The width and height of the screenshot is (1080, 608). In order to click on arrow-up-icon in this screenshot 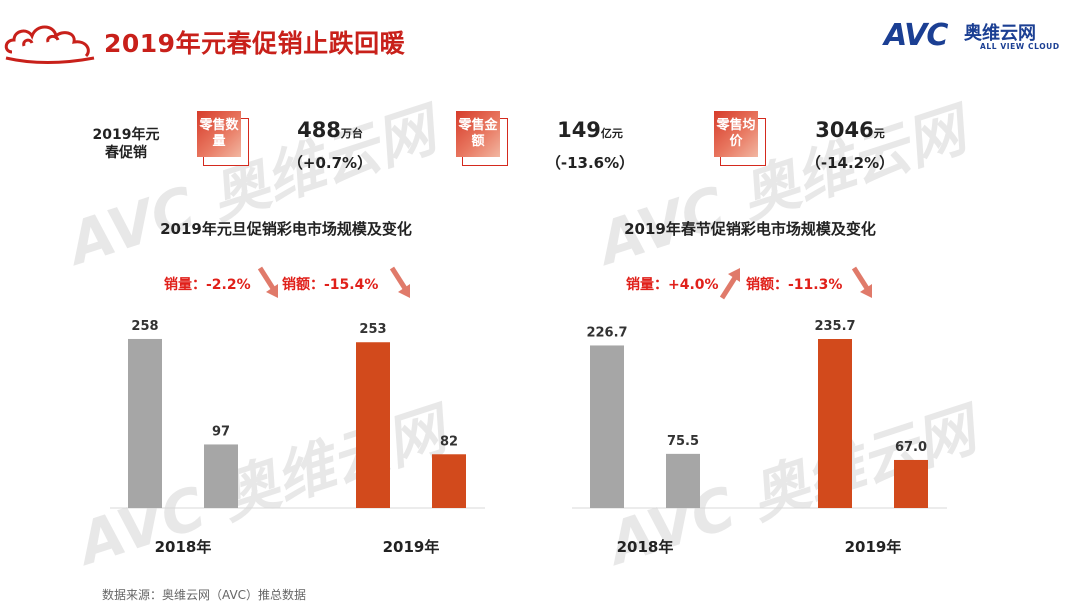, I will do `click(729, 284)`.